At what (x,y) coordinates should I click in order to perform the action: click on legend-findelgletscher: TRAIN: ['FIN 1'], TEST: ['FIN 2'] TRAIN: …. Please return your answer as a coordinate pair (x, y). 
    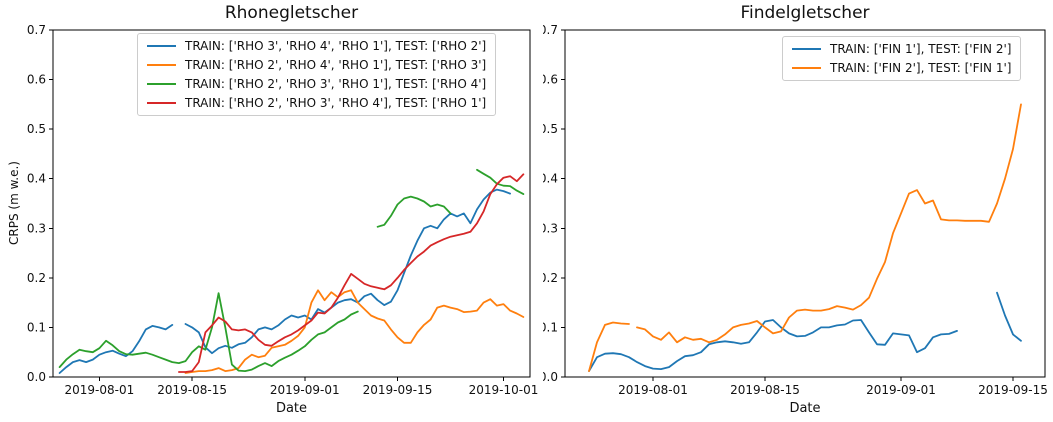
    Looking at the image, I should click on (902, 58).